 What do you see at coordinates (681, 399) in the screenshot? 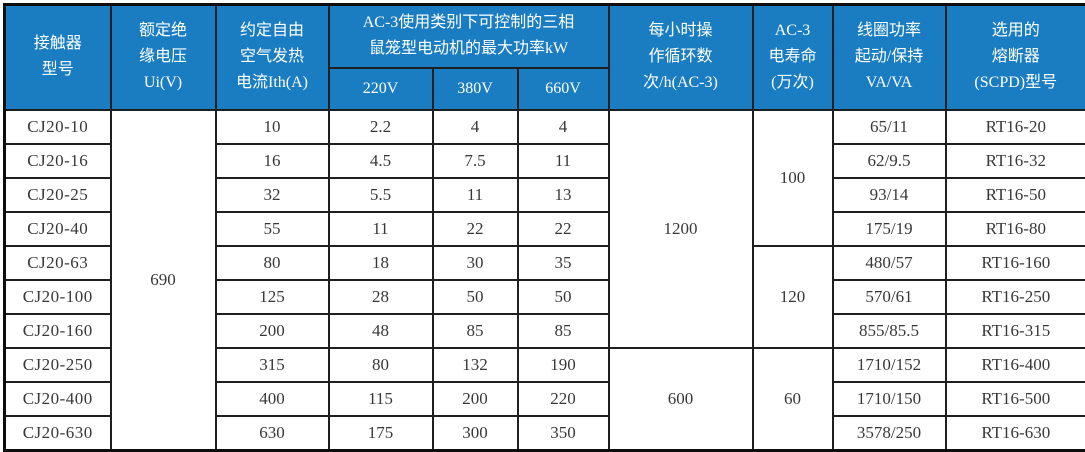
I see `cycles-merged-cell: 600` at bounding box center [681, 399].